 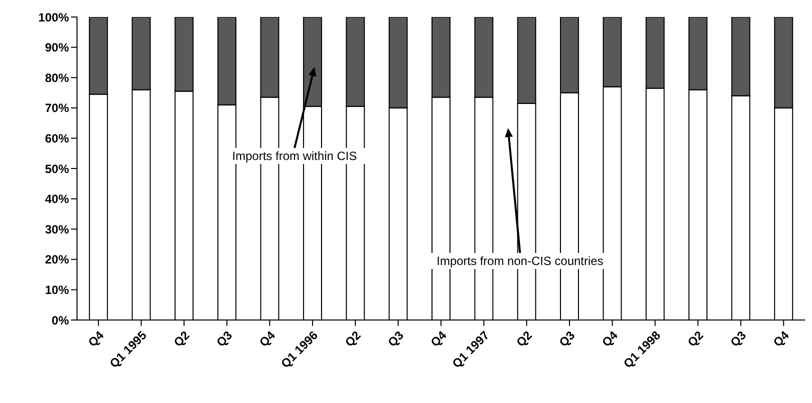 What do you see at coordinates (57, 108) in the screenshot?
I see `y-tick-label: 70%` at bounding box center [57, 108].